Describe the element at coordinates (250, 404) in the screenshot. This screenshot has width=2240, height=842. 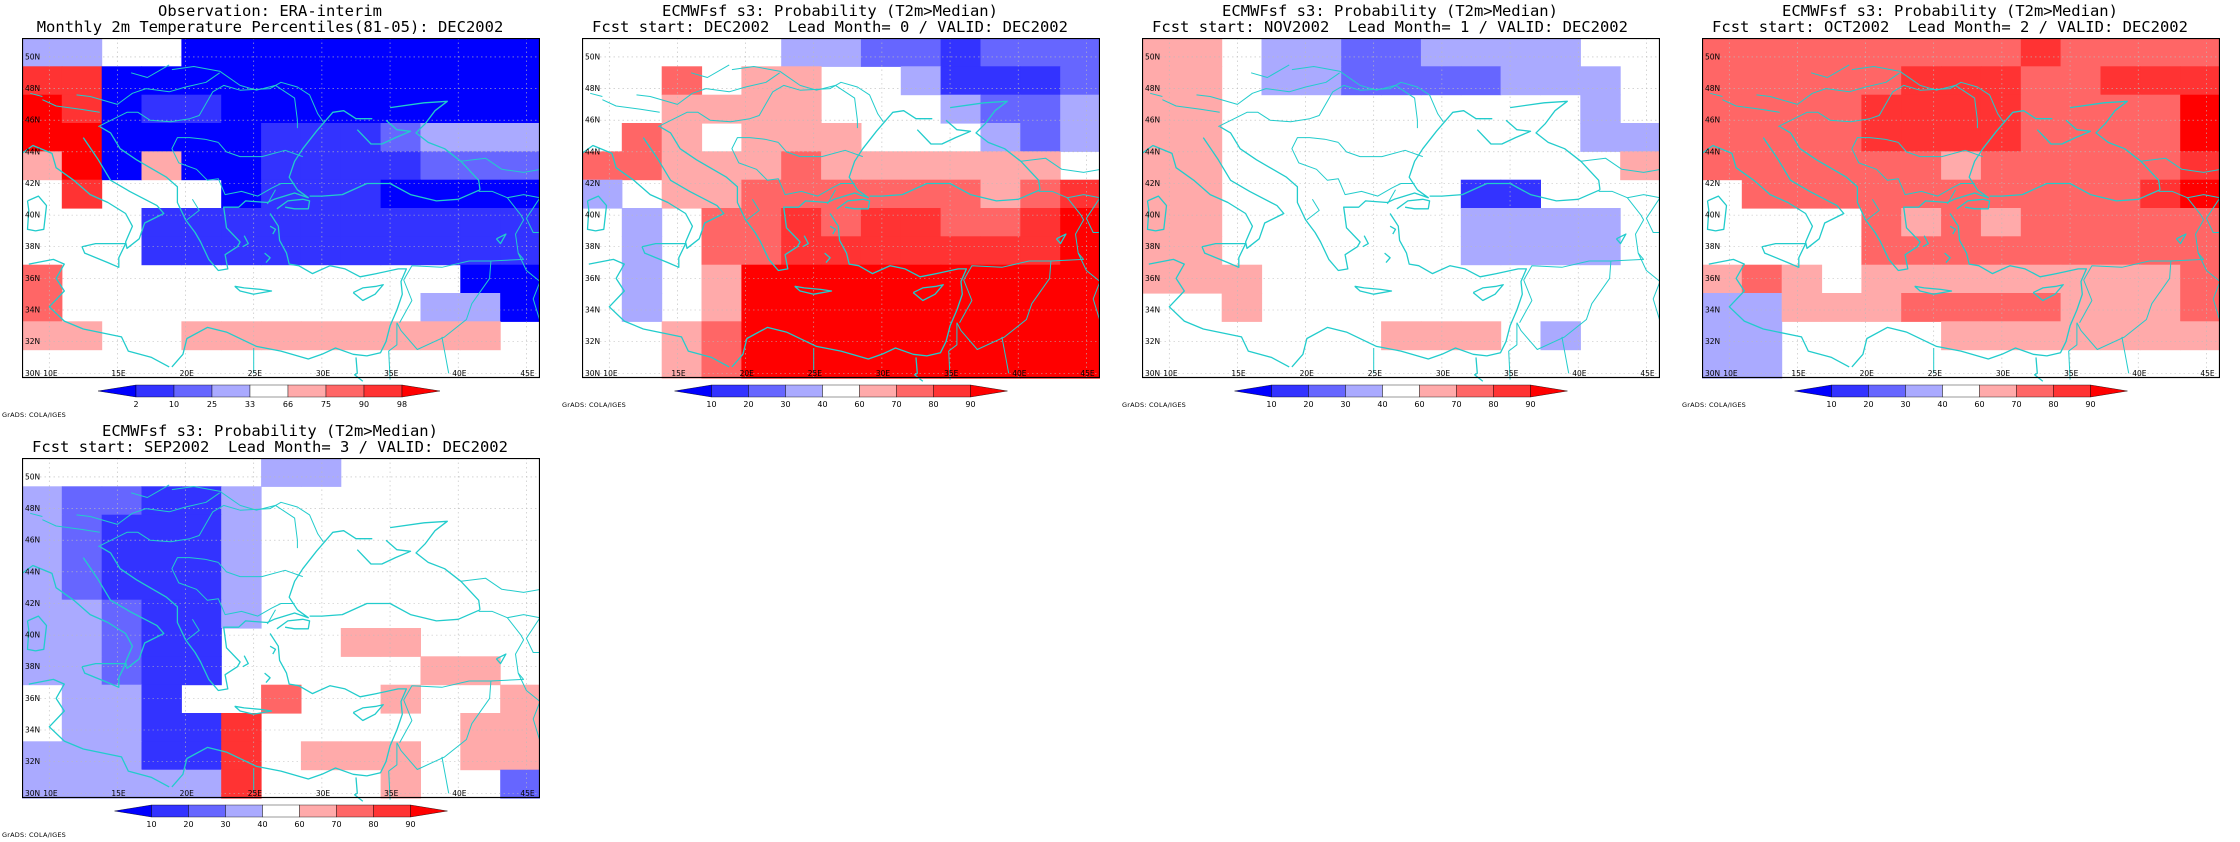
I see `colorbar-tick-label: 33` at that location.